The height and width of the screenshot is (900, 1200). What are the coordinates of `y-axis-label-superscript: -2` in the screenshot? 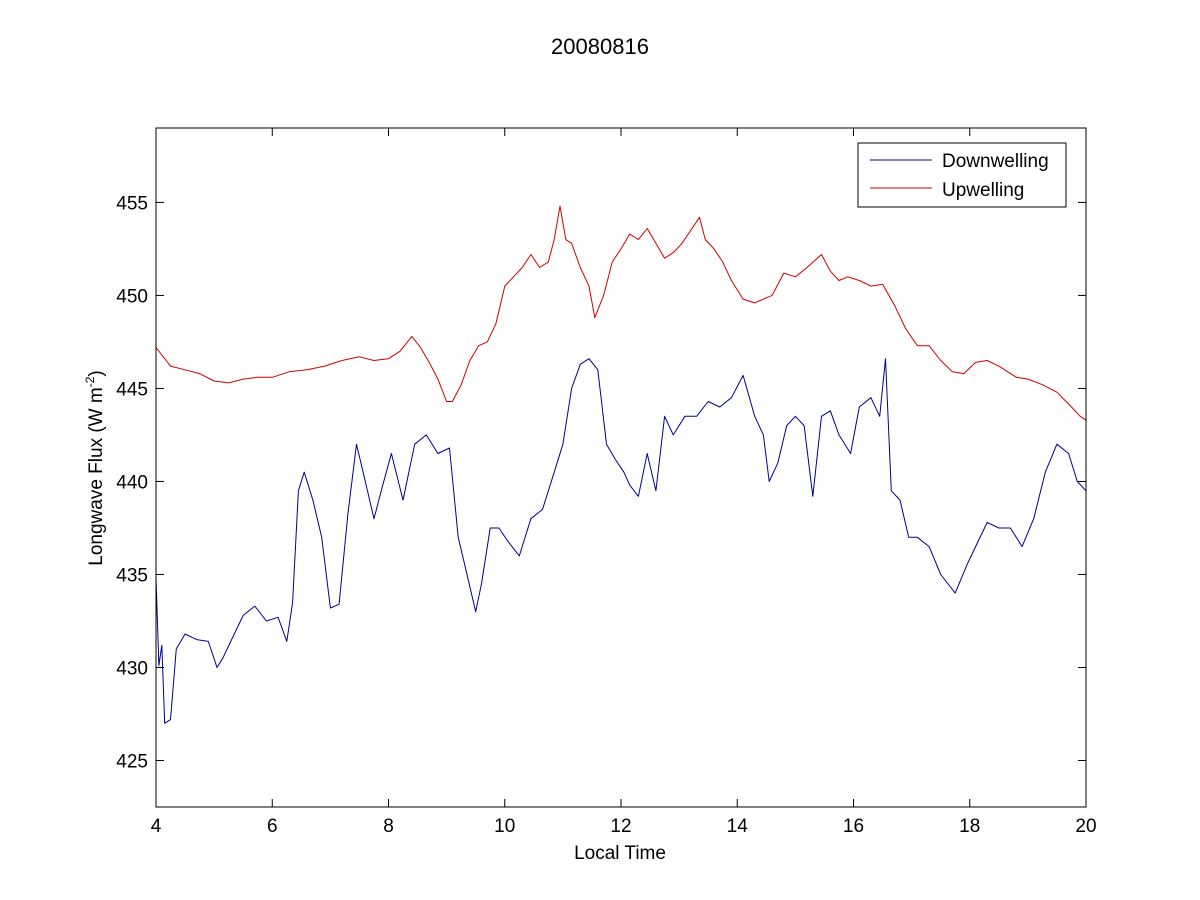 It's located at (90, 381).